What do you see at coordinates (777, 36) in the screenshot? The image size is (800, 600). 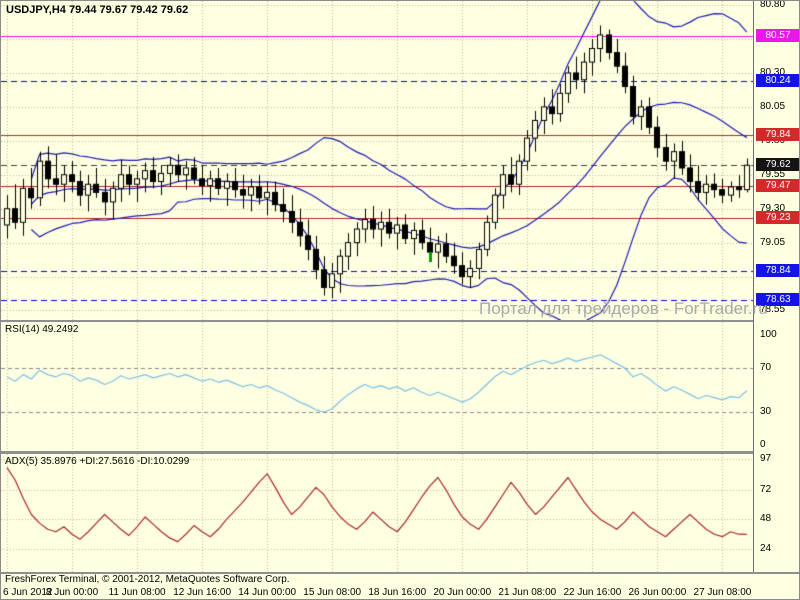 I see `price-level-badge: 80.57` at bounding box center [777, 36].